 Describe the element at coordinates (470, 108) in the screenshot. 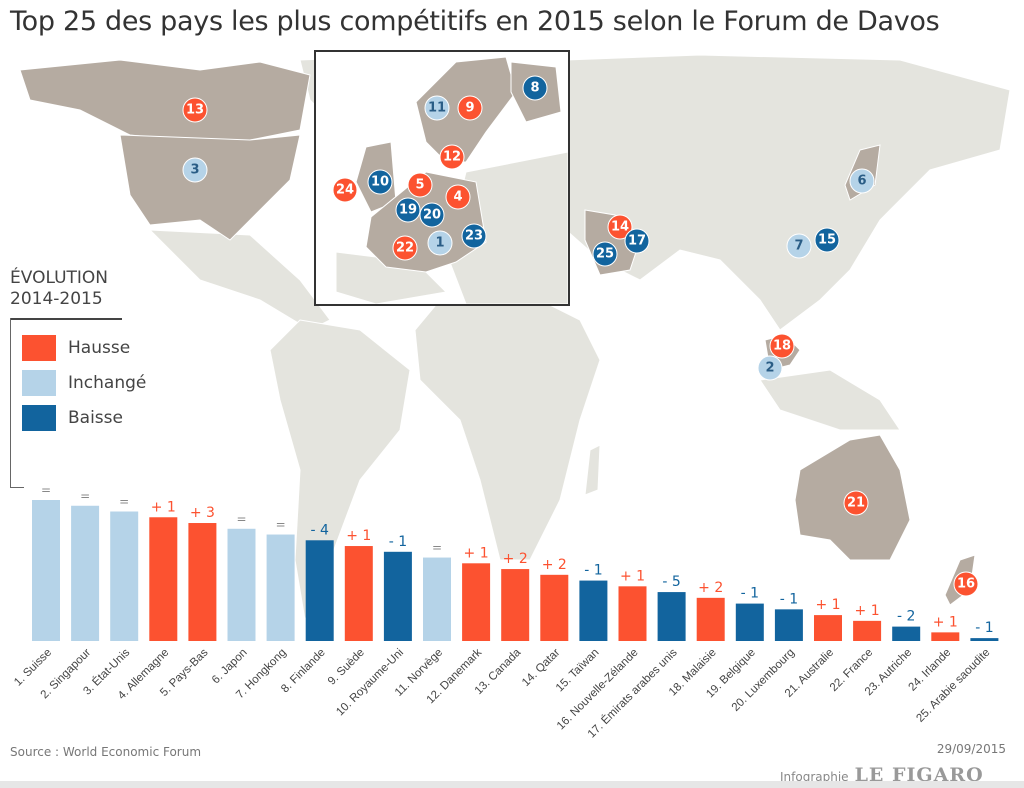

I see `map-marker-rank-9: 9` at that location.